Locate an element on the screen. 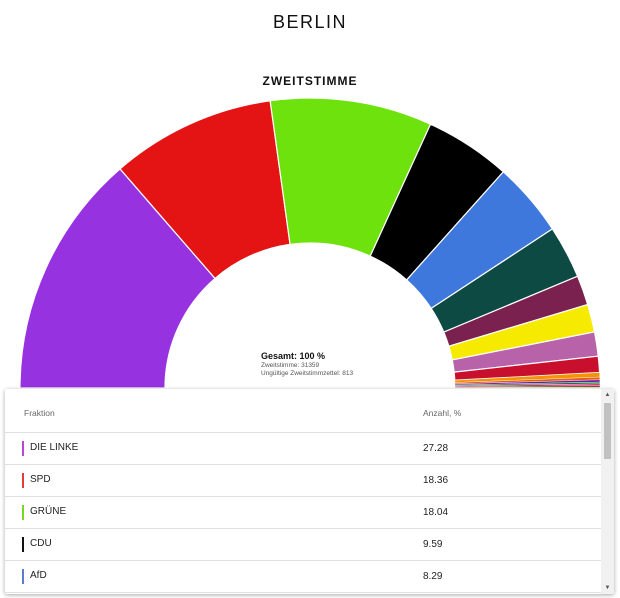 Image resolution: width=620 pixels, height=598 pixels. party-share: 18.36 is located at coordinates (436, 480).